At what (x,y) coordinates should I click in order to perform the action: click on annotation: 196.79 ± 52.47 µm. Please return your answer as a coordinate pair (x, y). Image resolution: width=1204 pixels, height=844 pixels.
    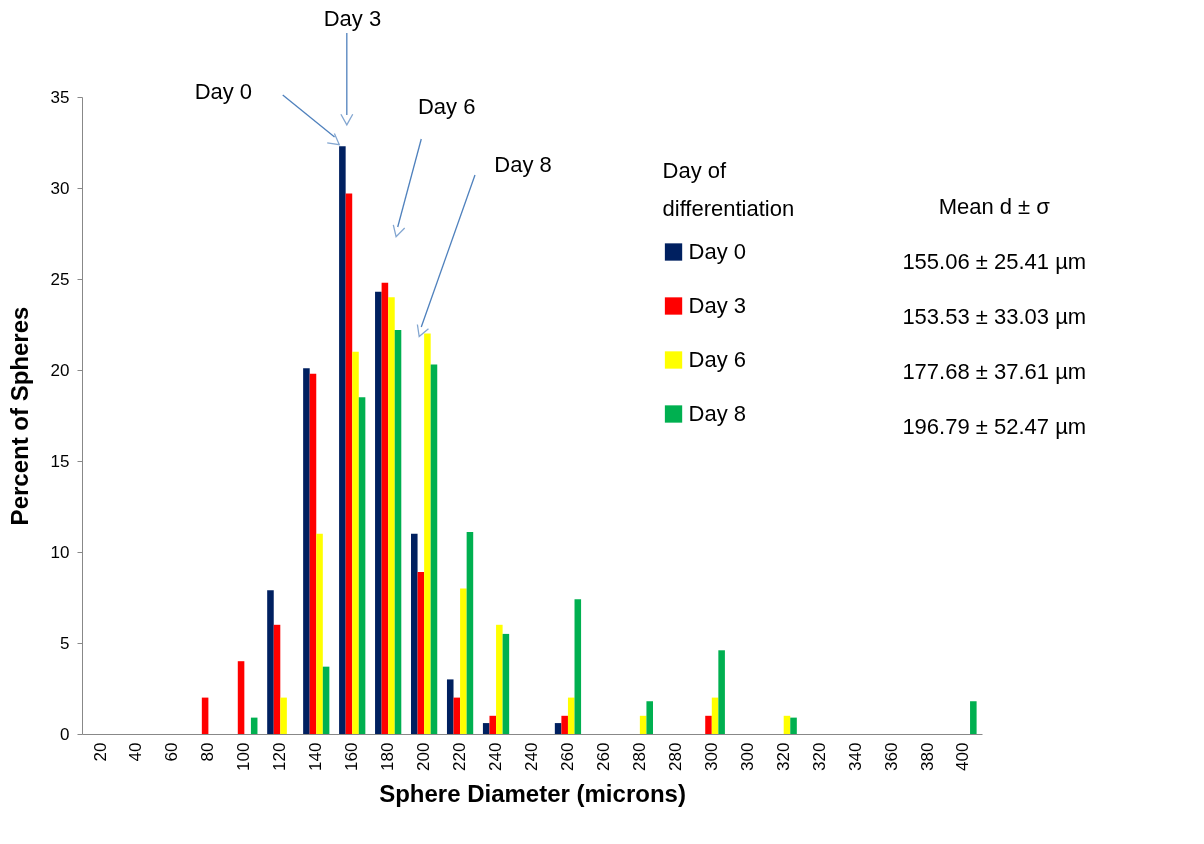
    Looking at the image, I should click on (994, 426).